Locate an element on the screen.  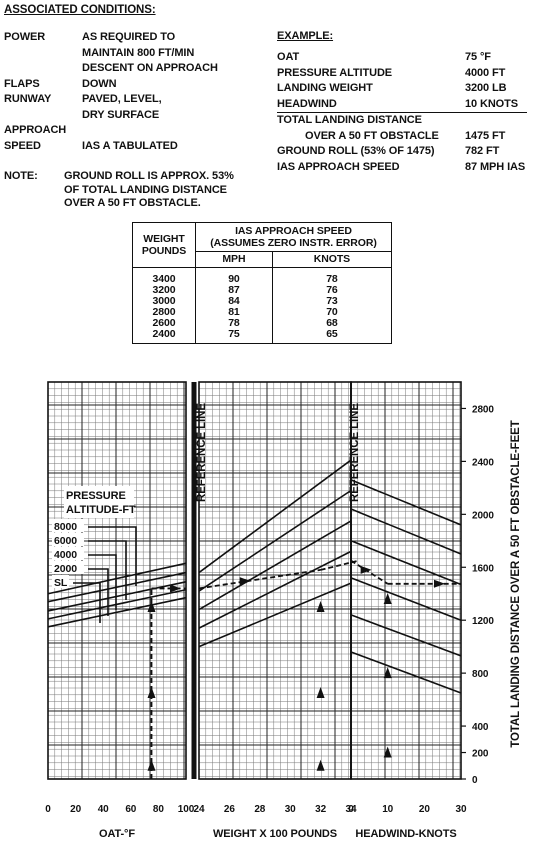
example-label: PRESSURE ALTITUDE is located at coordinates (335, 72).